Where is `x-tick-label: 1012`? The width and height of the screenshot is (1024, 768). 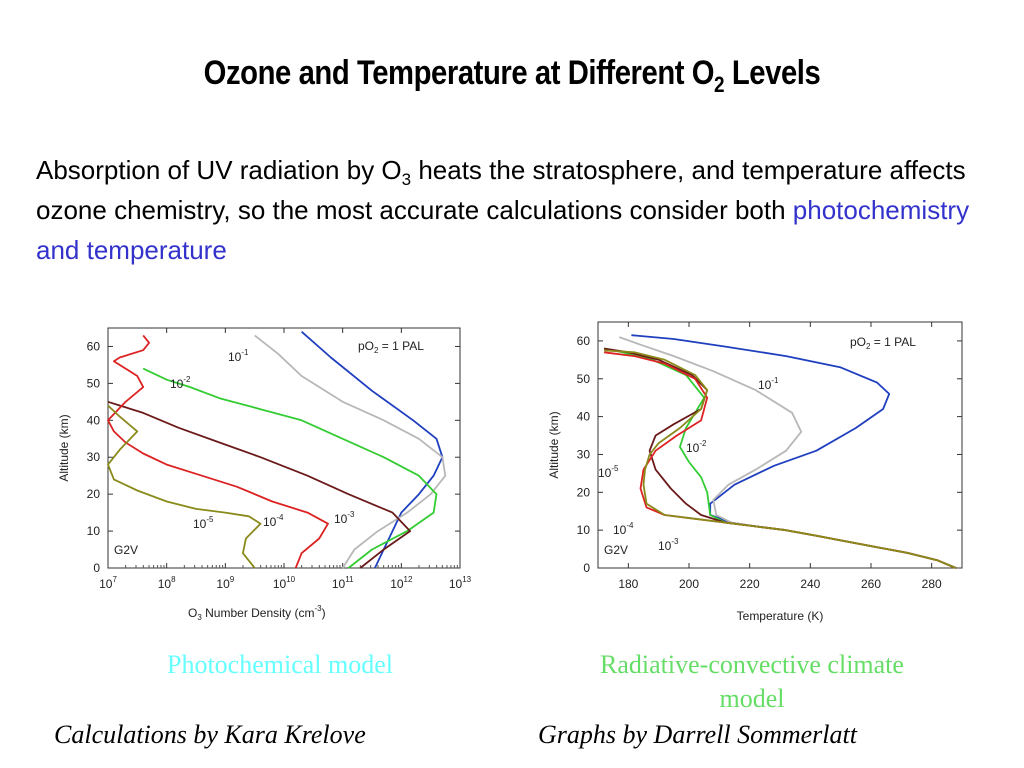 x-tick-label: 1012 is located at coordinates (401, 583).